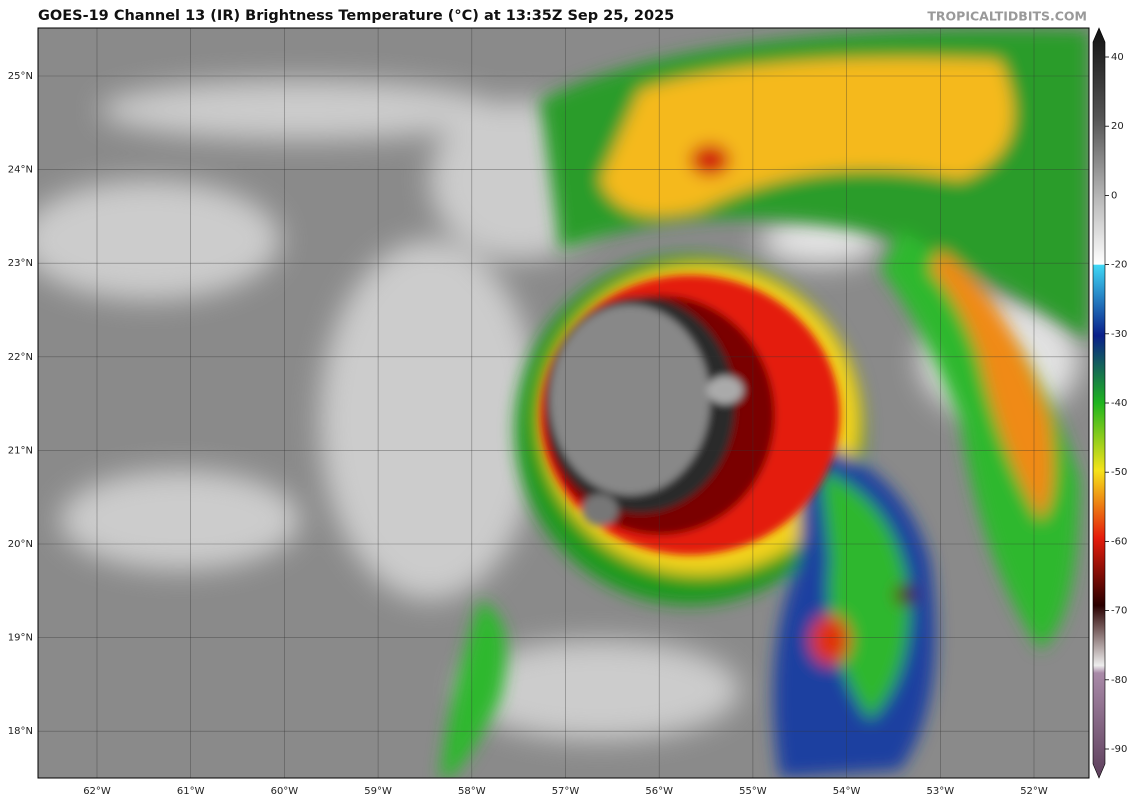  Describe the element at coordinates (659, 791) in the screenshot. I see `lon-label: 56°W` at that location.